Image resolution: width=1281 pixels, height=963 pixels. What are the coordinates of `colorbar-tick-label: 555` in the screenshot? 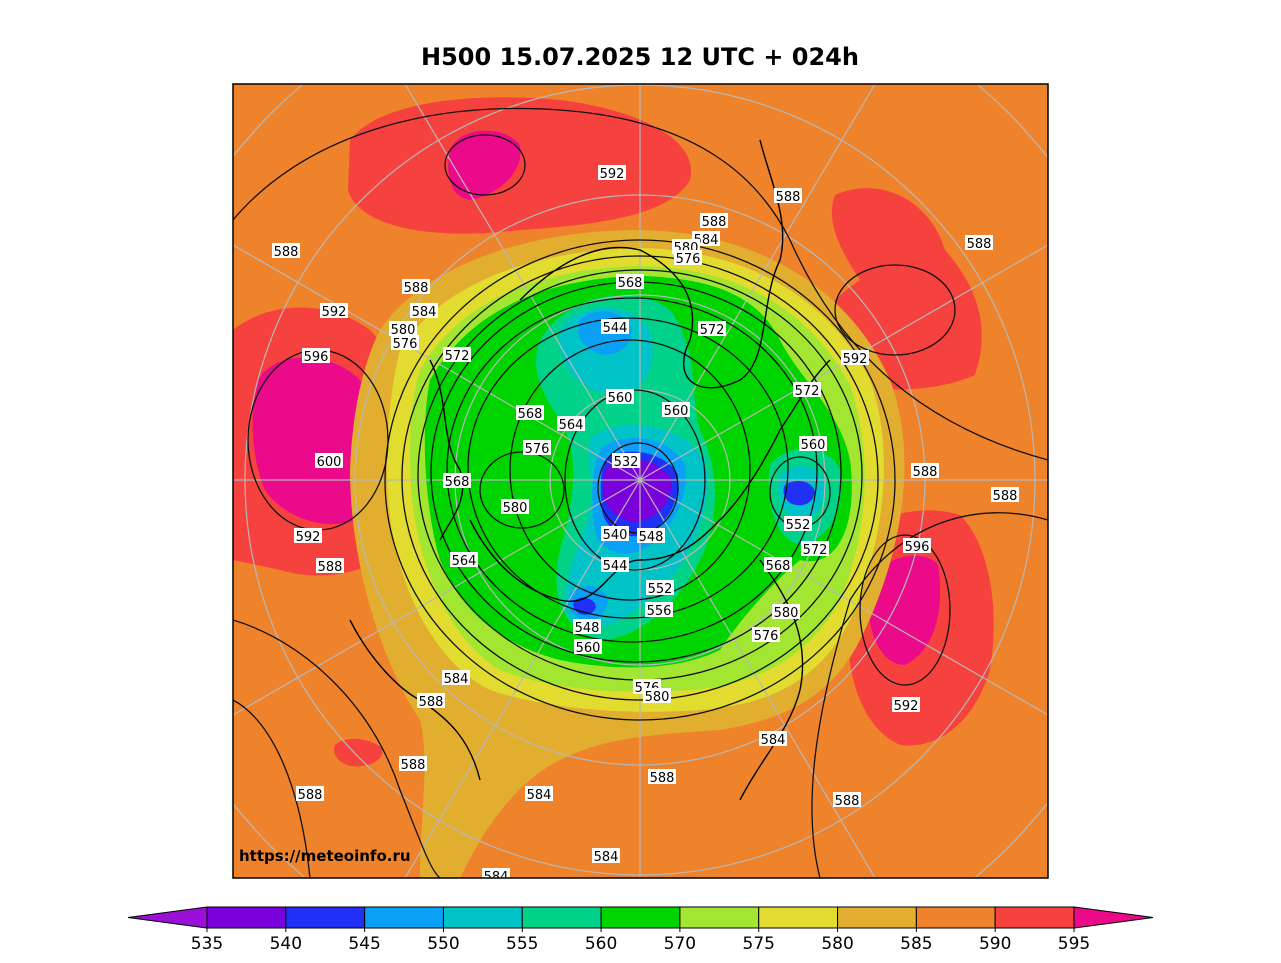 It's located at (522, 944).